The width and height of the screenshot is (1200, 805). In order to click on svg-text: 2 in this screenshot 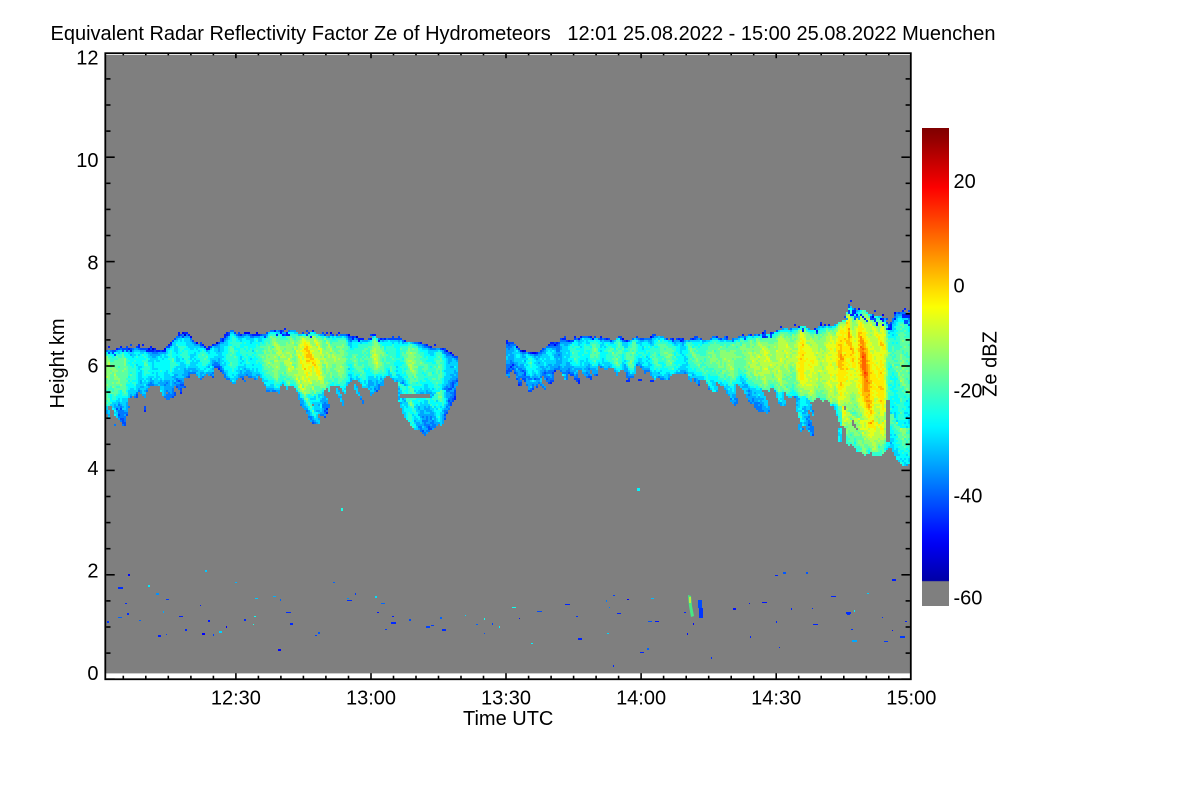, I will do `click(92, 571)`.